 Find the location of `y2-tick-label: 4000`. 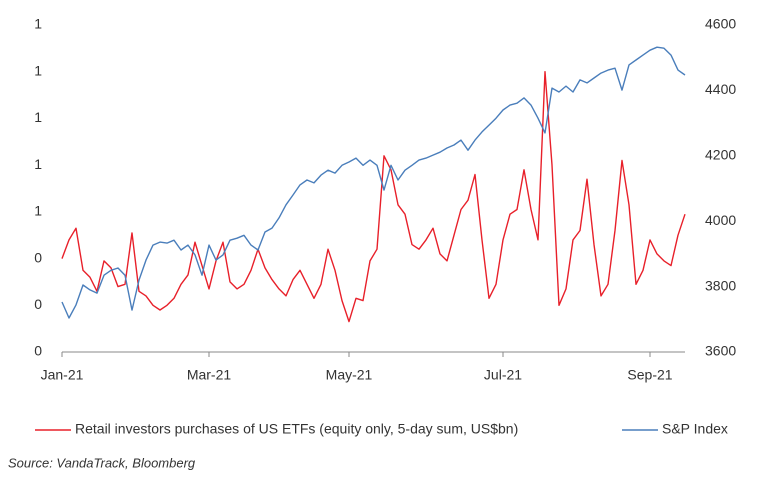

y2-tick-label: 4000 is located at coordinates (720, 220).